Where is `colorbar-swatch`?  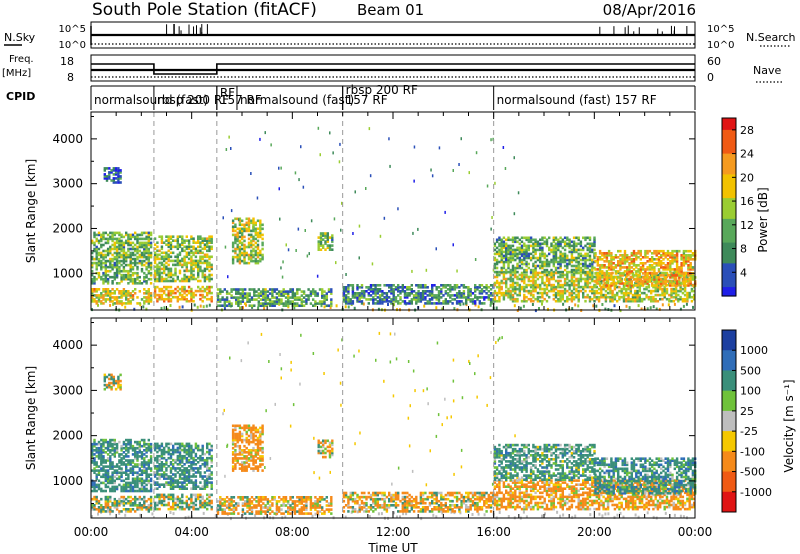
colorbar-swatch is located at coordinates (729, 217).